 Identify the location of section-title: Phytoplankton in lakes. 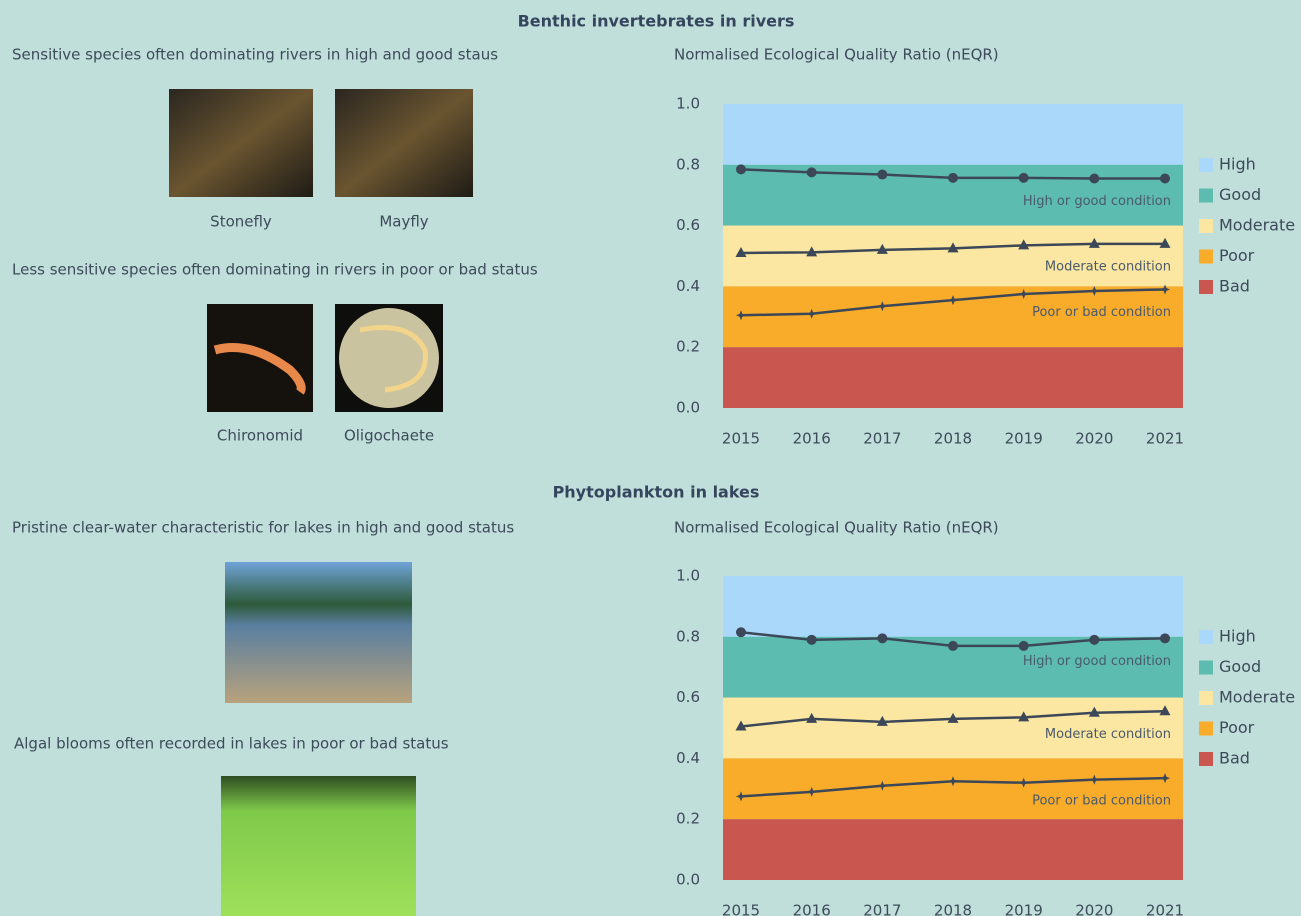
(656, 492).